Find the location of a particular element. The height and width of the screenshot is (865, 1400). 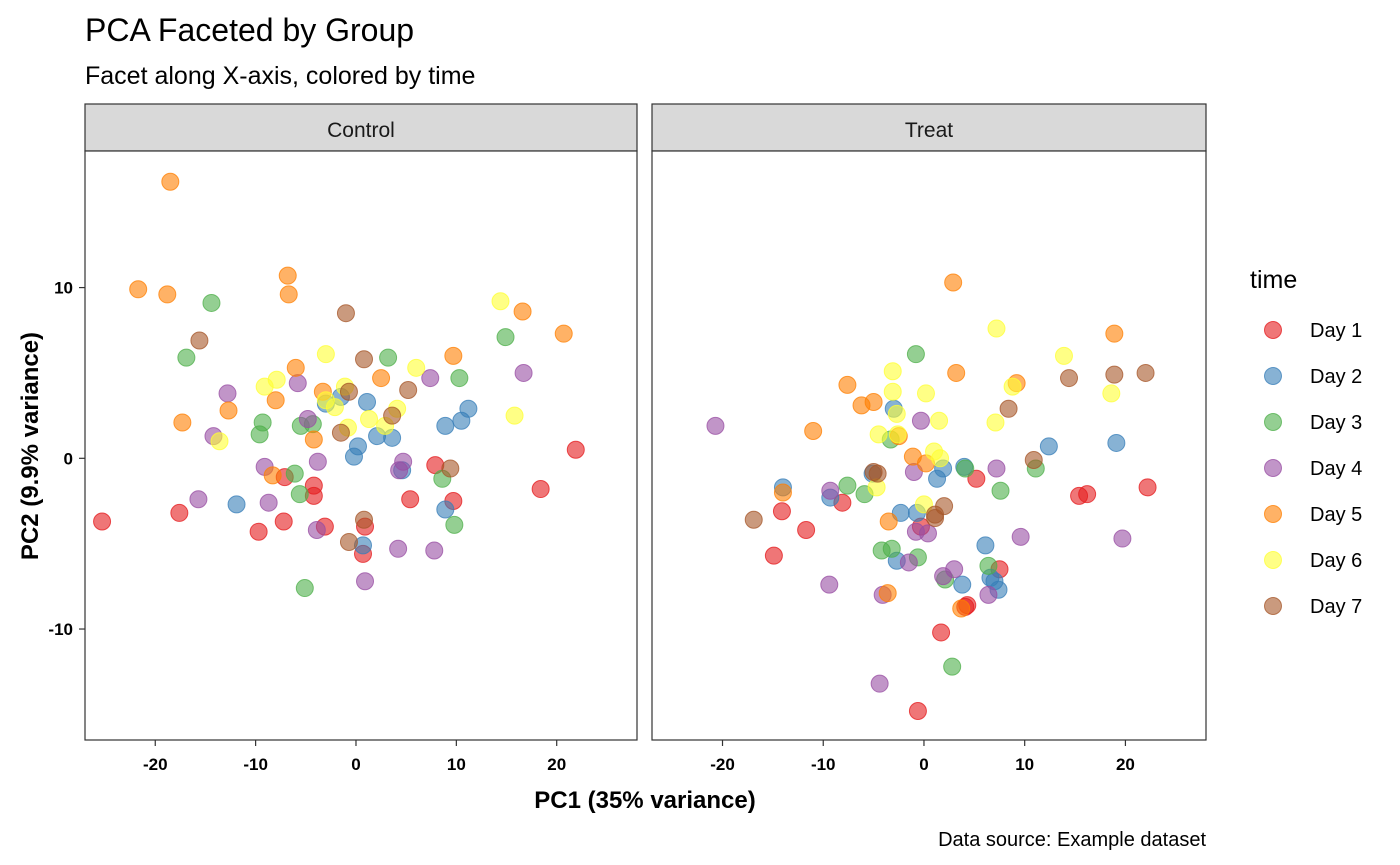

x-tick-label: -10 is located at coordinates (823, 764).